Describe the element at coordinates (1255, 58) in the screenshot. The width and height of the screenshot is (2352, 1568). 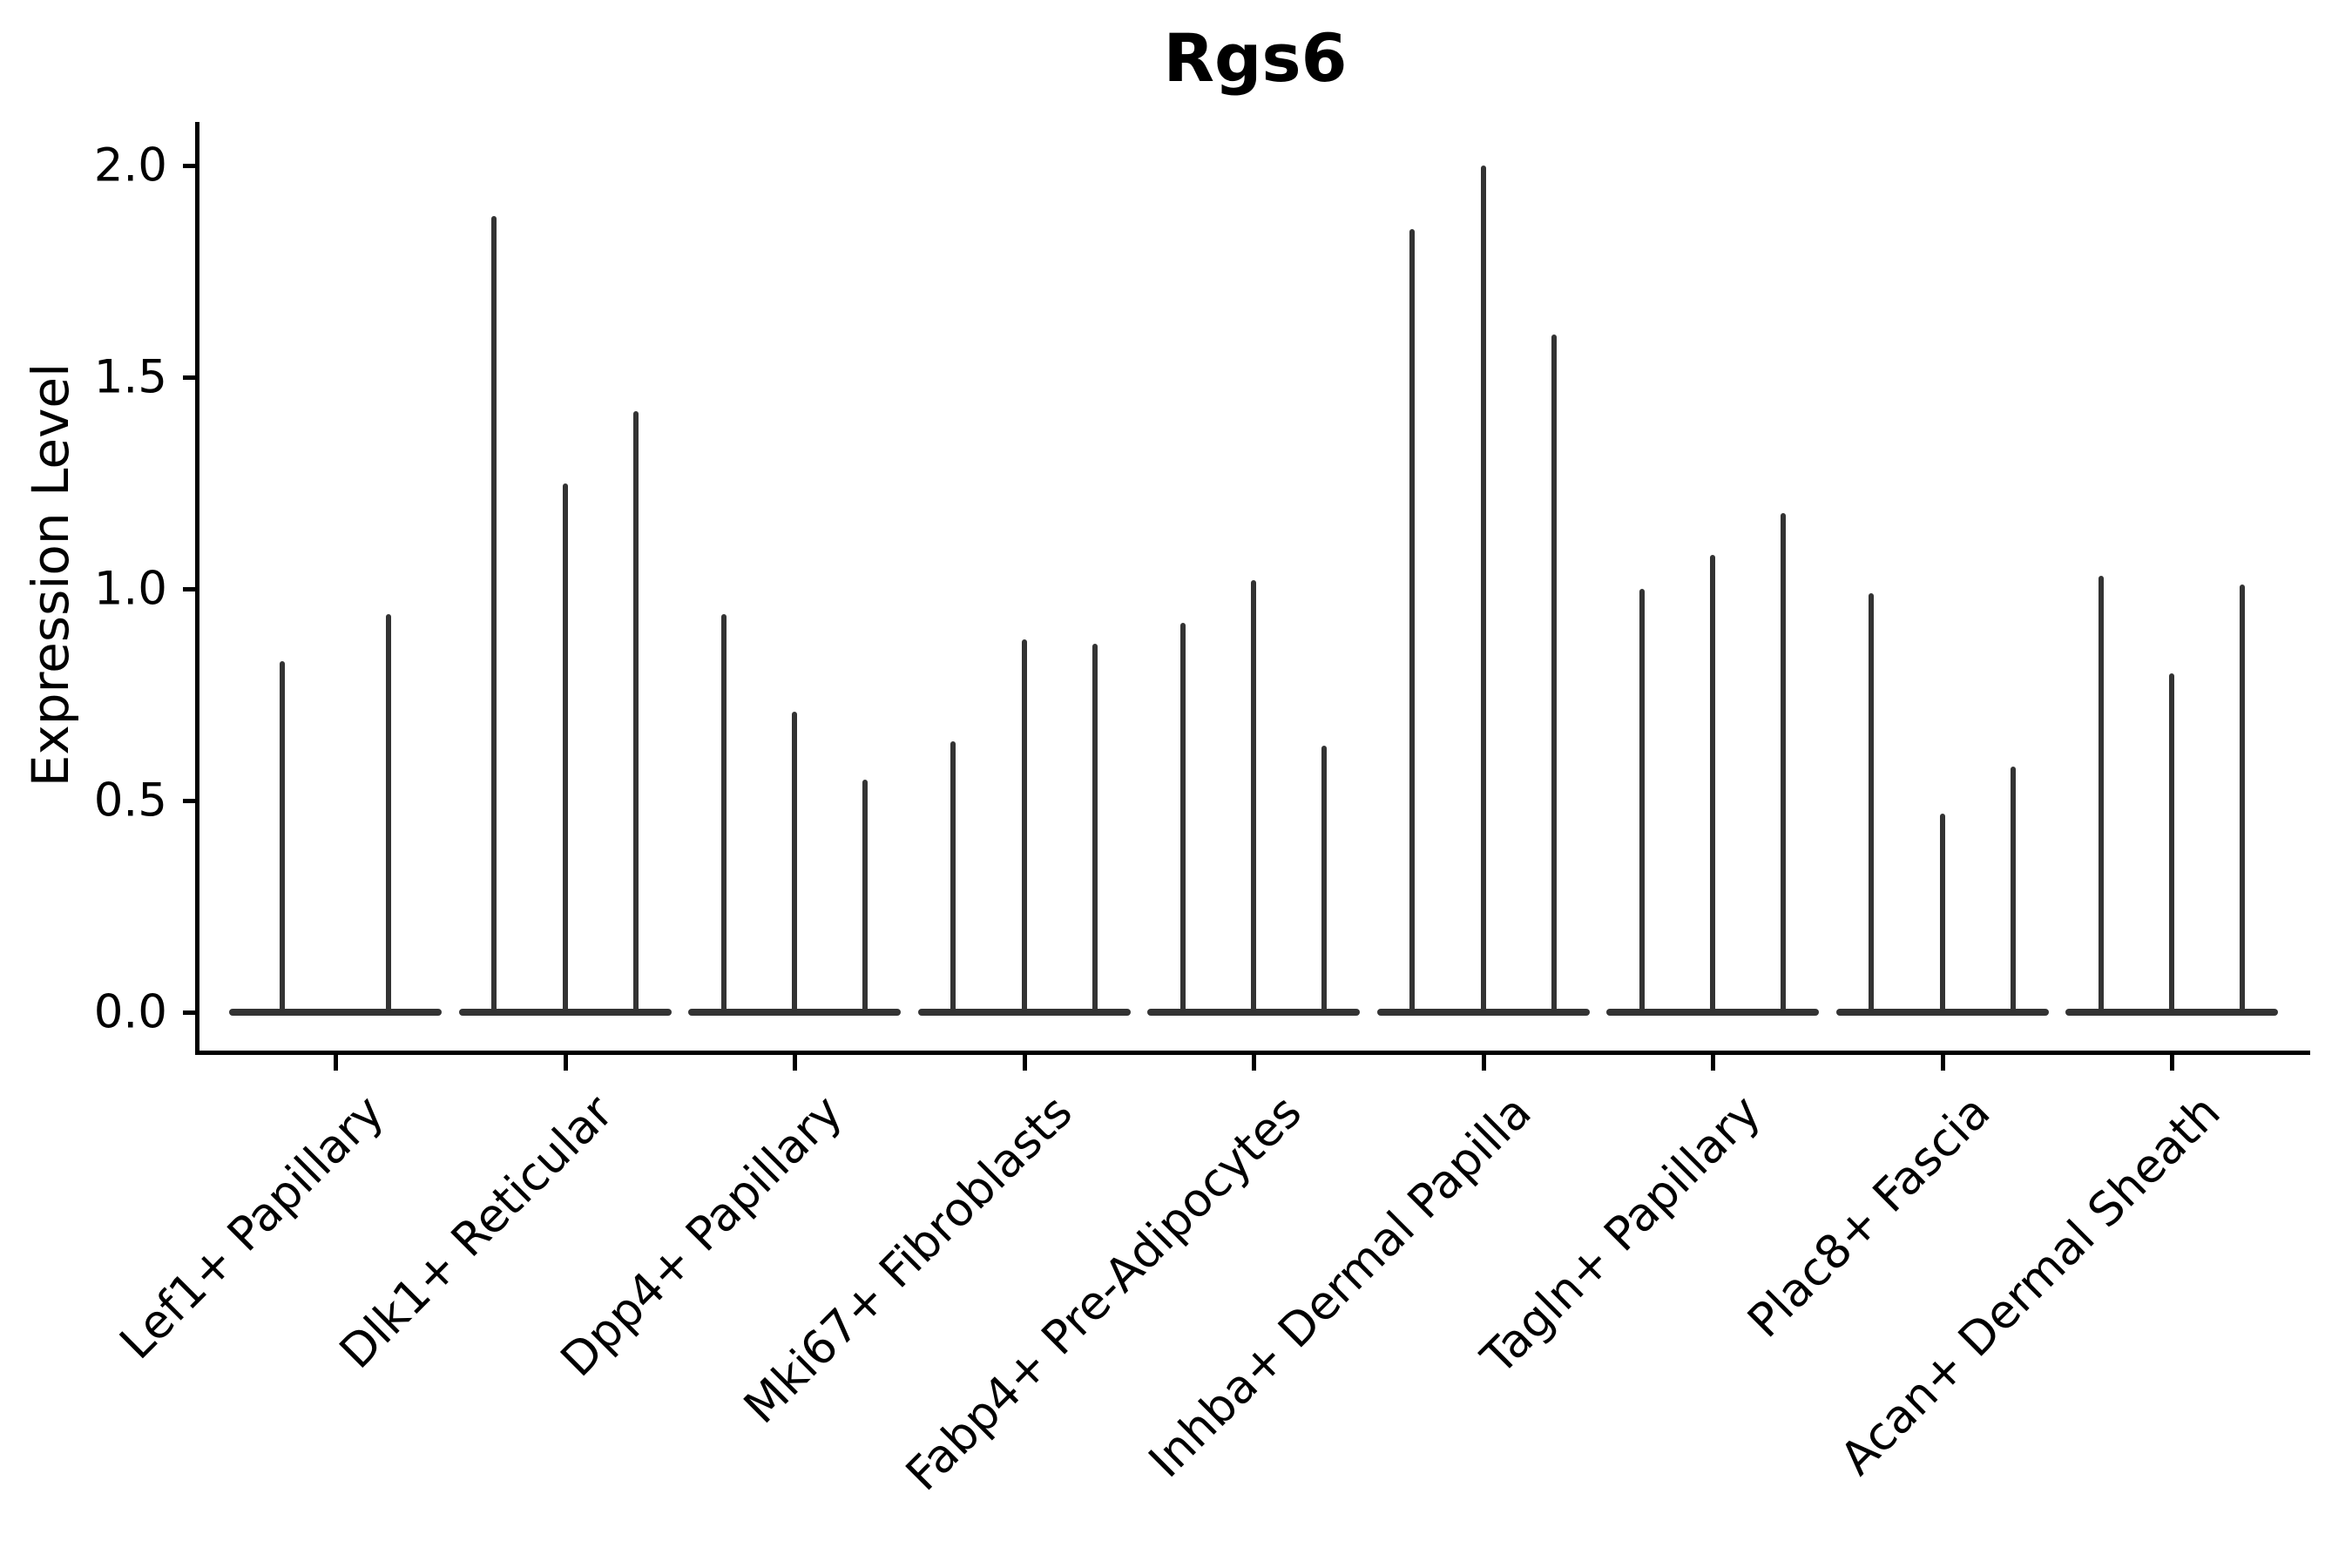
I see `chart-title: Rgs6` at that location.